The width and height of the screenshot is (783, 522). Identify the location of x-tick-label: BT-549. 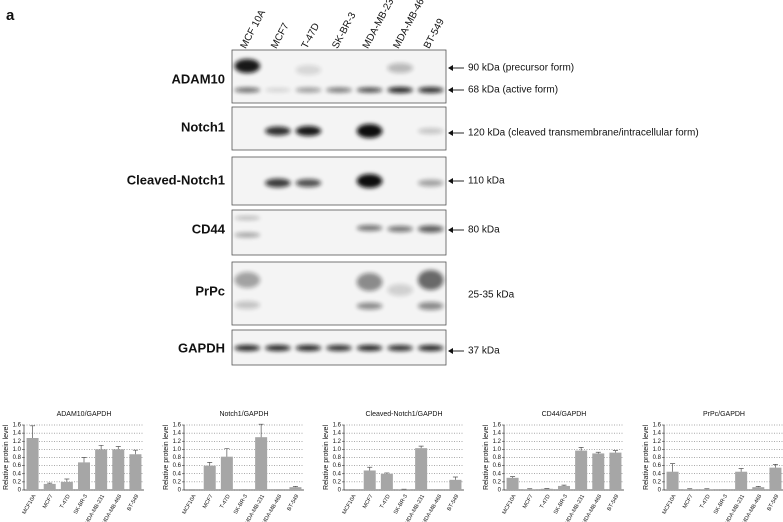
(133, 503).